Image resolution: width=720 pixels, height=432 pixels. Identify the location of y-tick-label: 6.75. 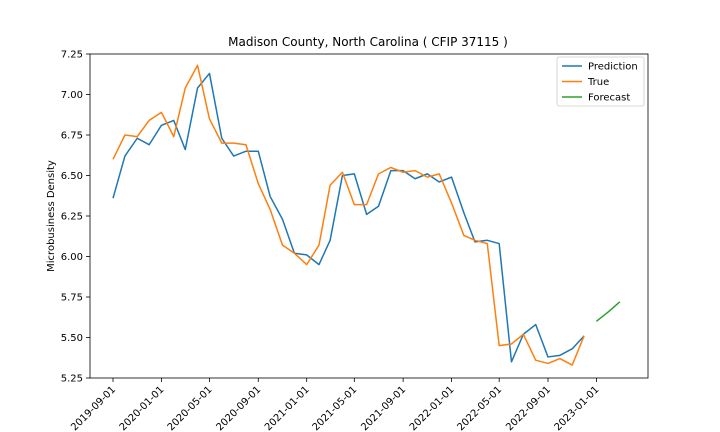
(72, 136).